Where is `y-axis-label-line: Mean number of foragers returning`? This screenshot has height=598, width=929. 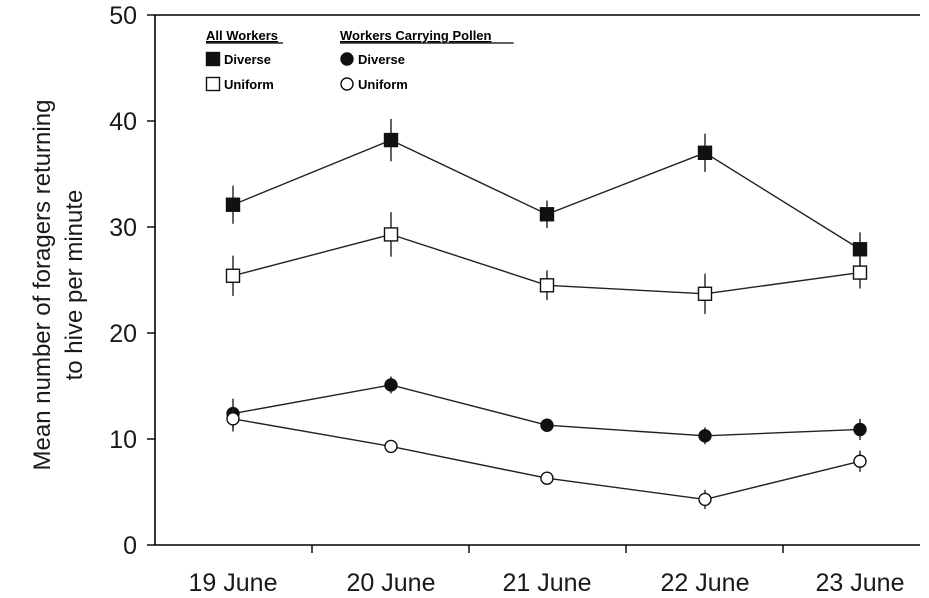 y-axis-label-line: Mean number of foragers returning is located at coordinates (42, 285).